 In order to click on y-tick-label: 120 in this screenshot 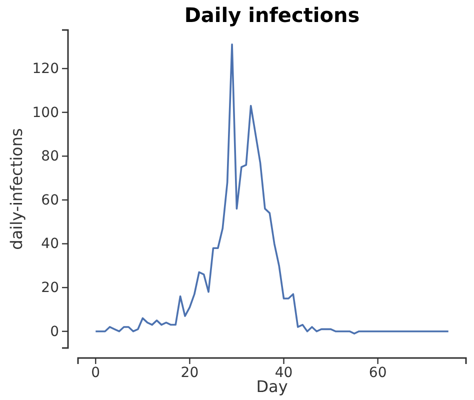, I will do `click(45, 69)`.